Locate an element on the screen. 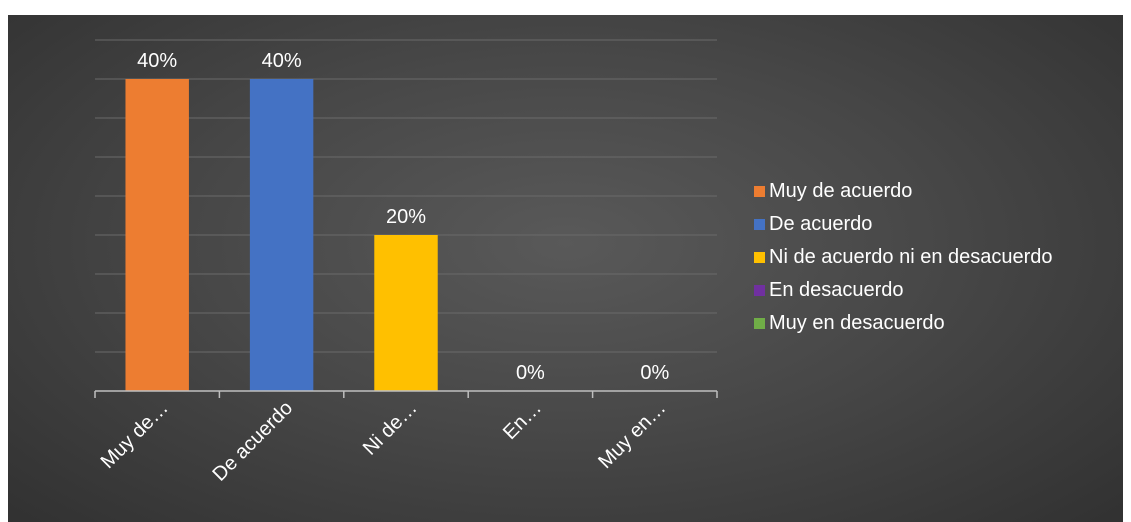  legend-label: En desacuerdo is located at coordinates (836, 290).